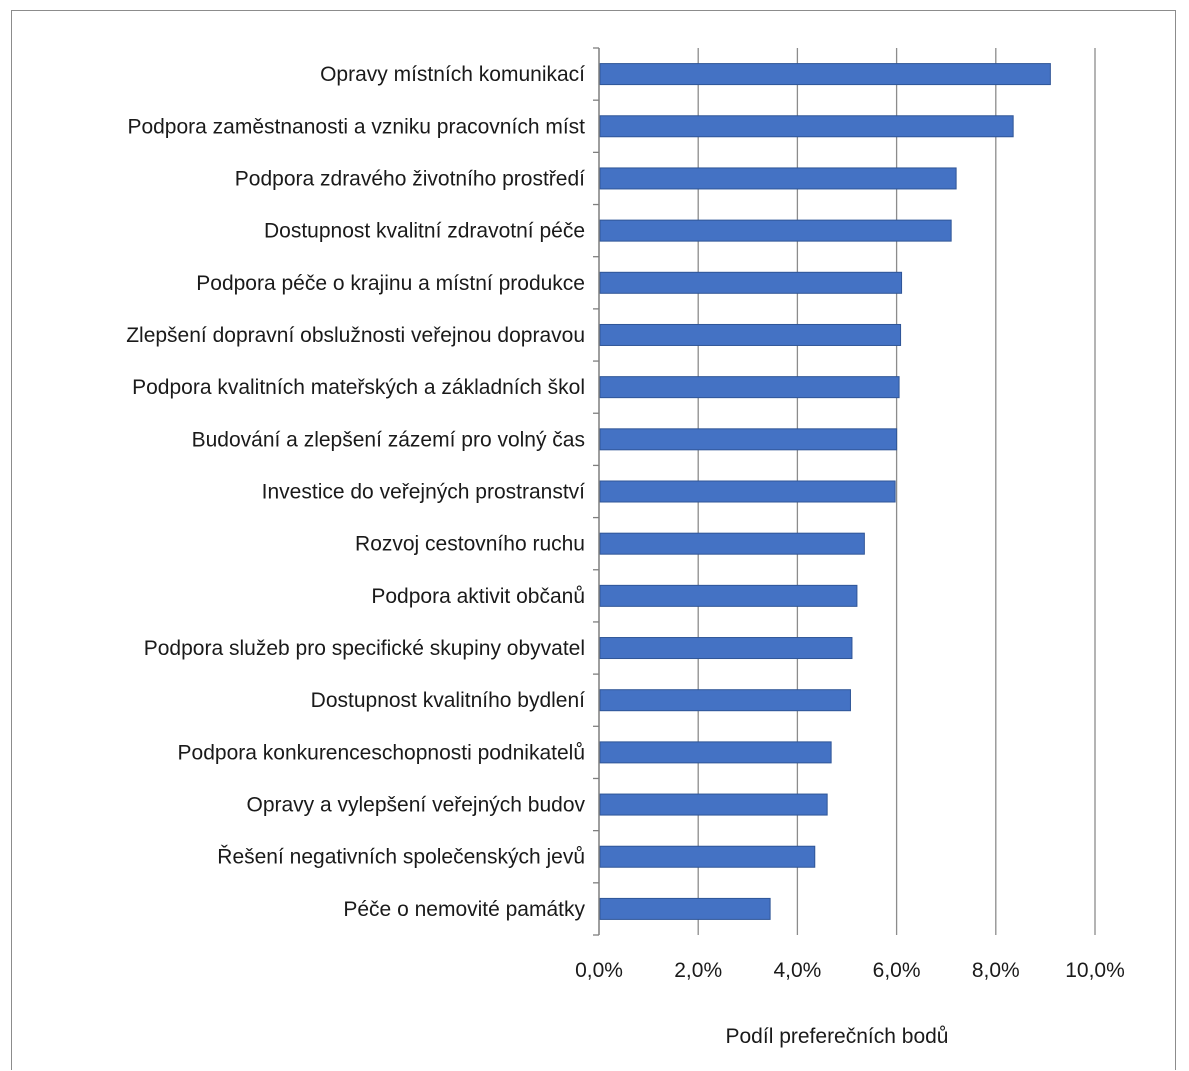 This screenshot has width=1189, height=1071. What do you see at coordinates (415, 805) in the screenshot?
I see `category-label-15: Opravy a vylepšení veřejných budov` at bounding box center [415, 805].